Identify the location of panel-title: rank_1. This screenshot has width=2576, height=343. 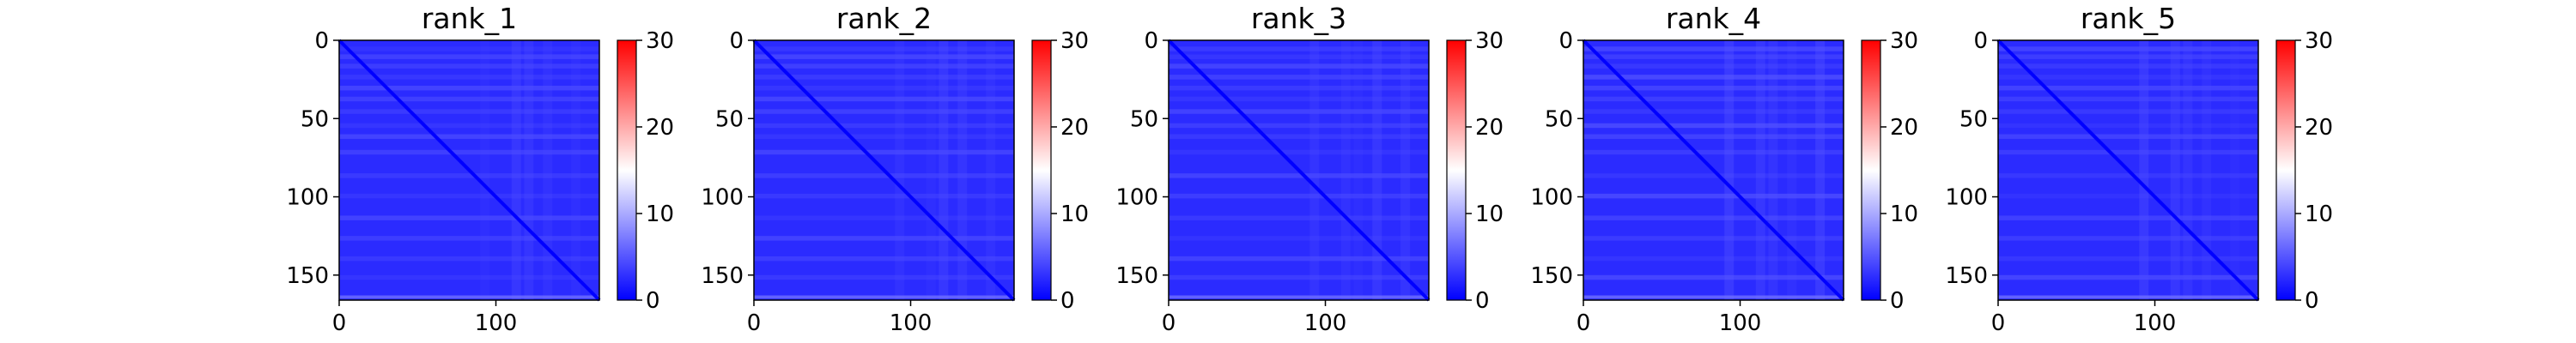
(470, 18).